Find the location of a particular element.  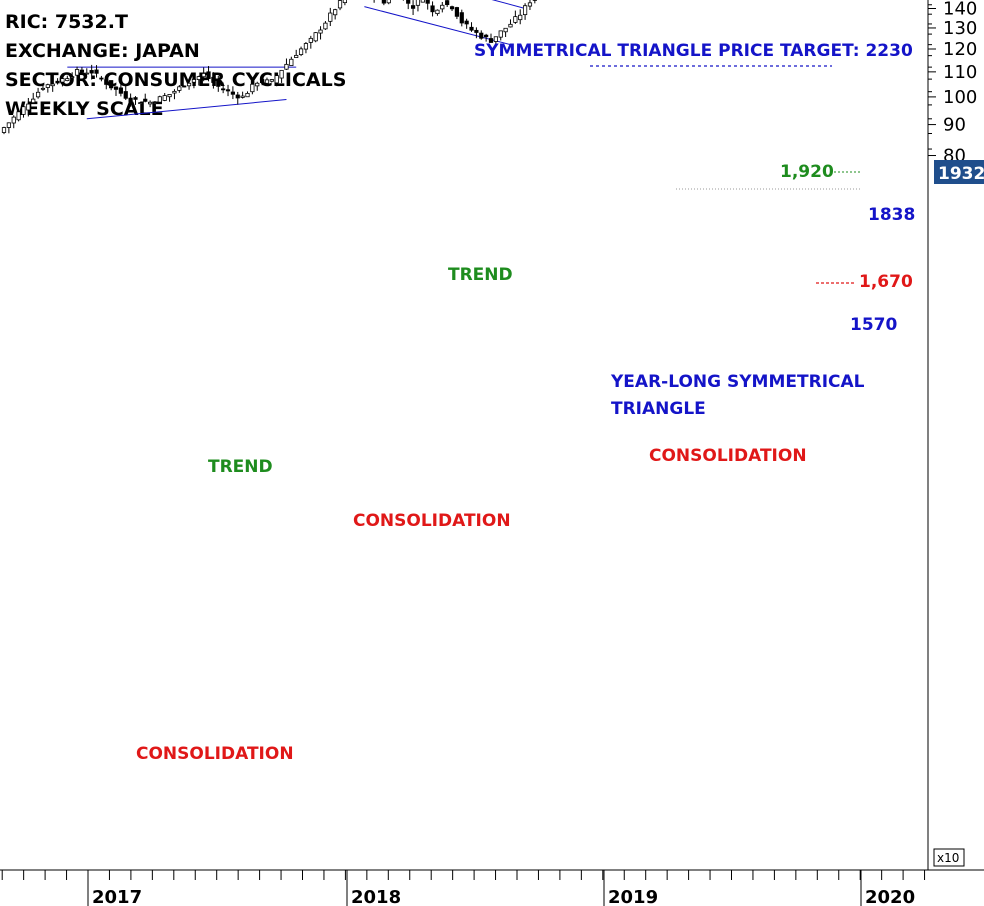

y-tick-label-130: 130 is located at coordinates (960, 28).